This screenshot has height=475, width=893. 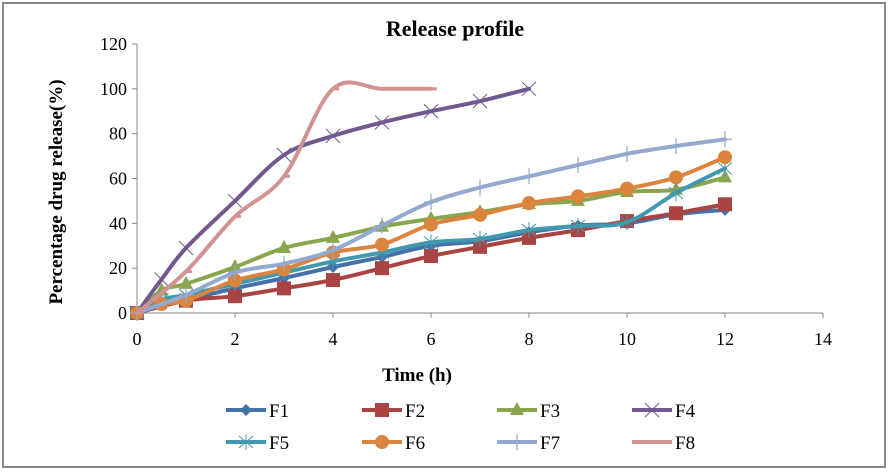 What do you see at coordinates (333, 339) in the screenshot?
I see `x-tick-label: 4` at bounding box center [333, 339].